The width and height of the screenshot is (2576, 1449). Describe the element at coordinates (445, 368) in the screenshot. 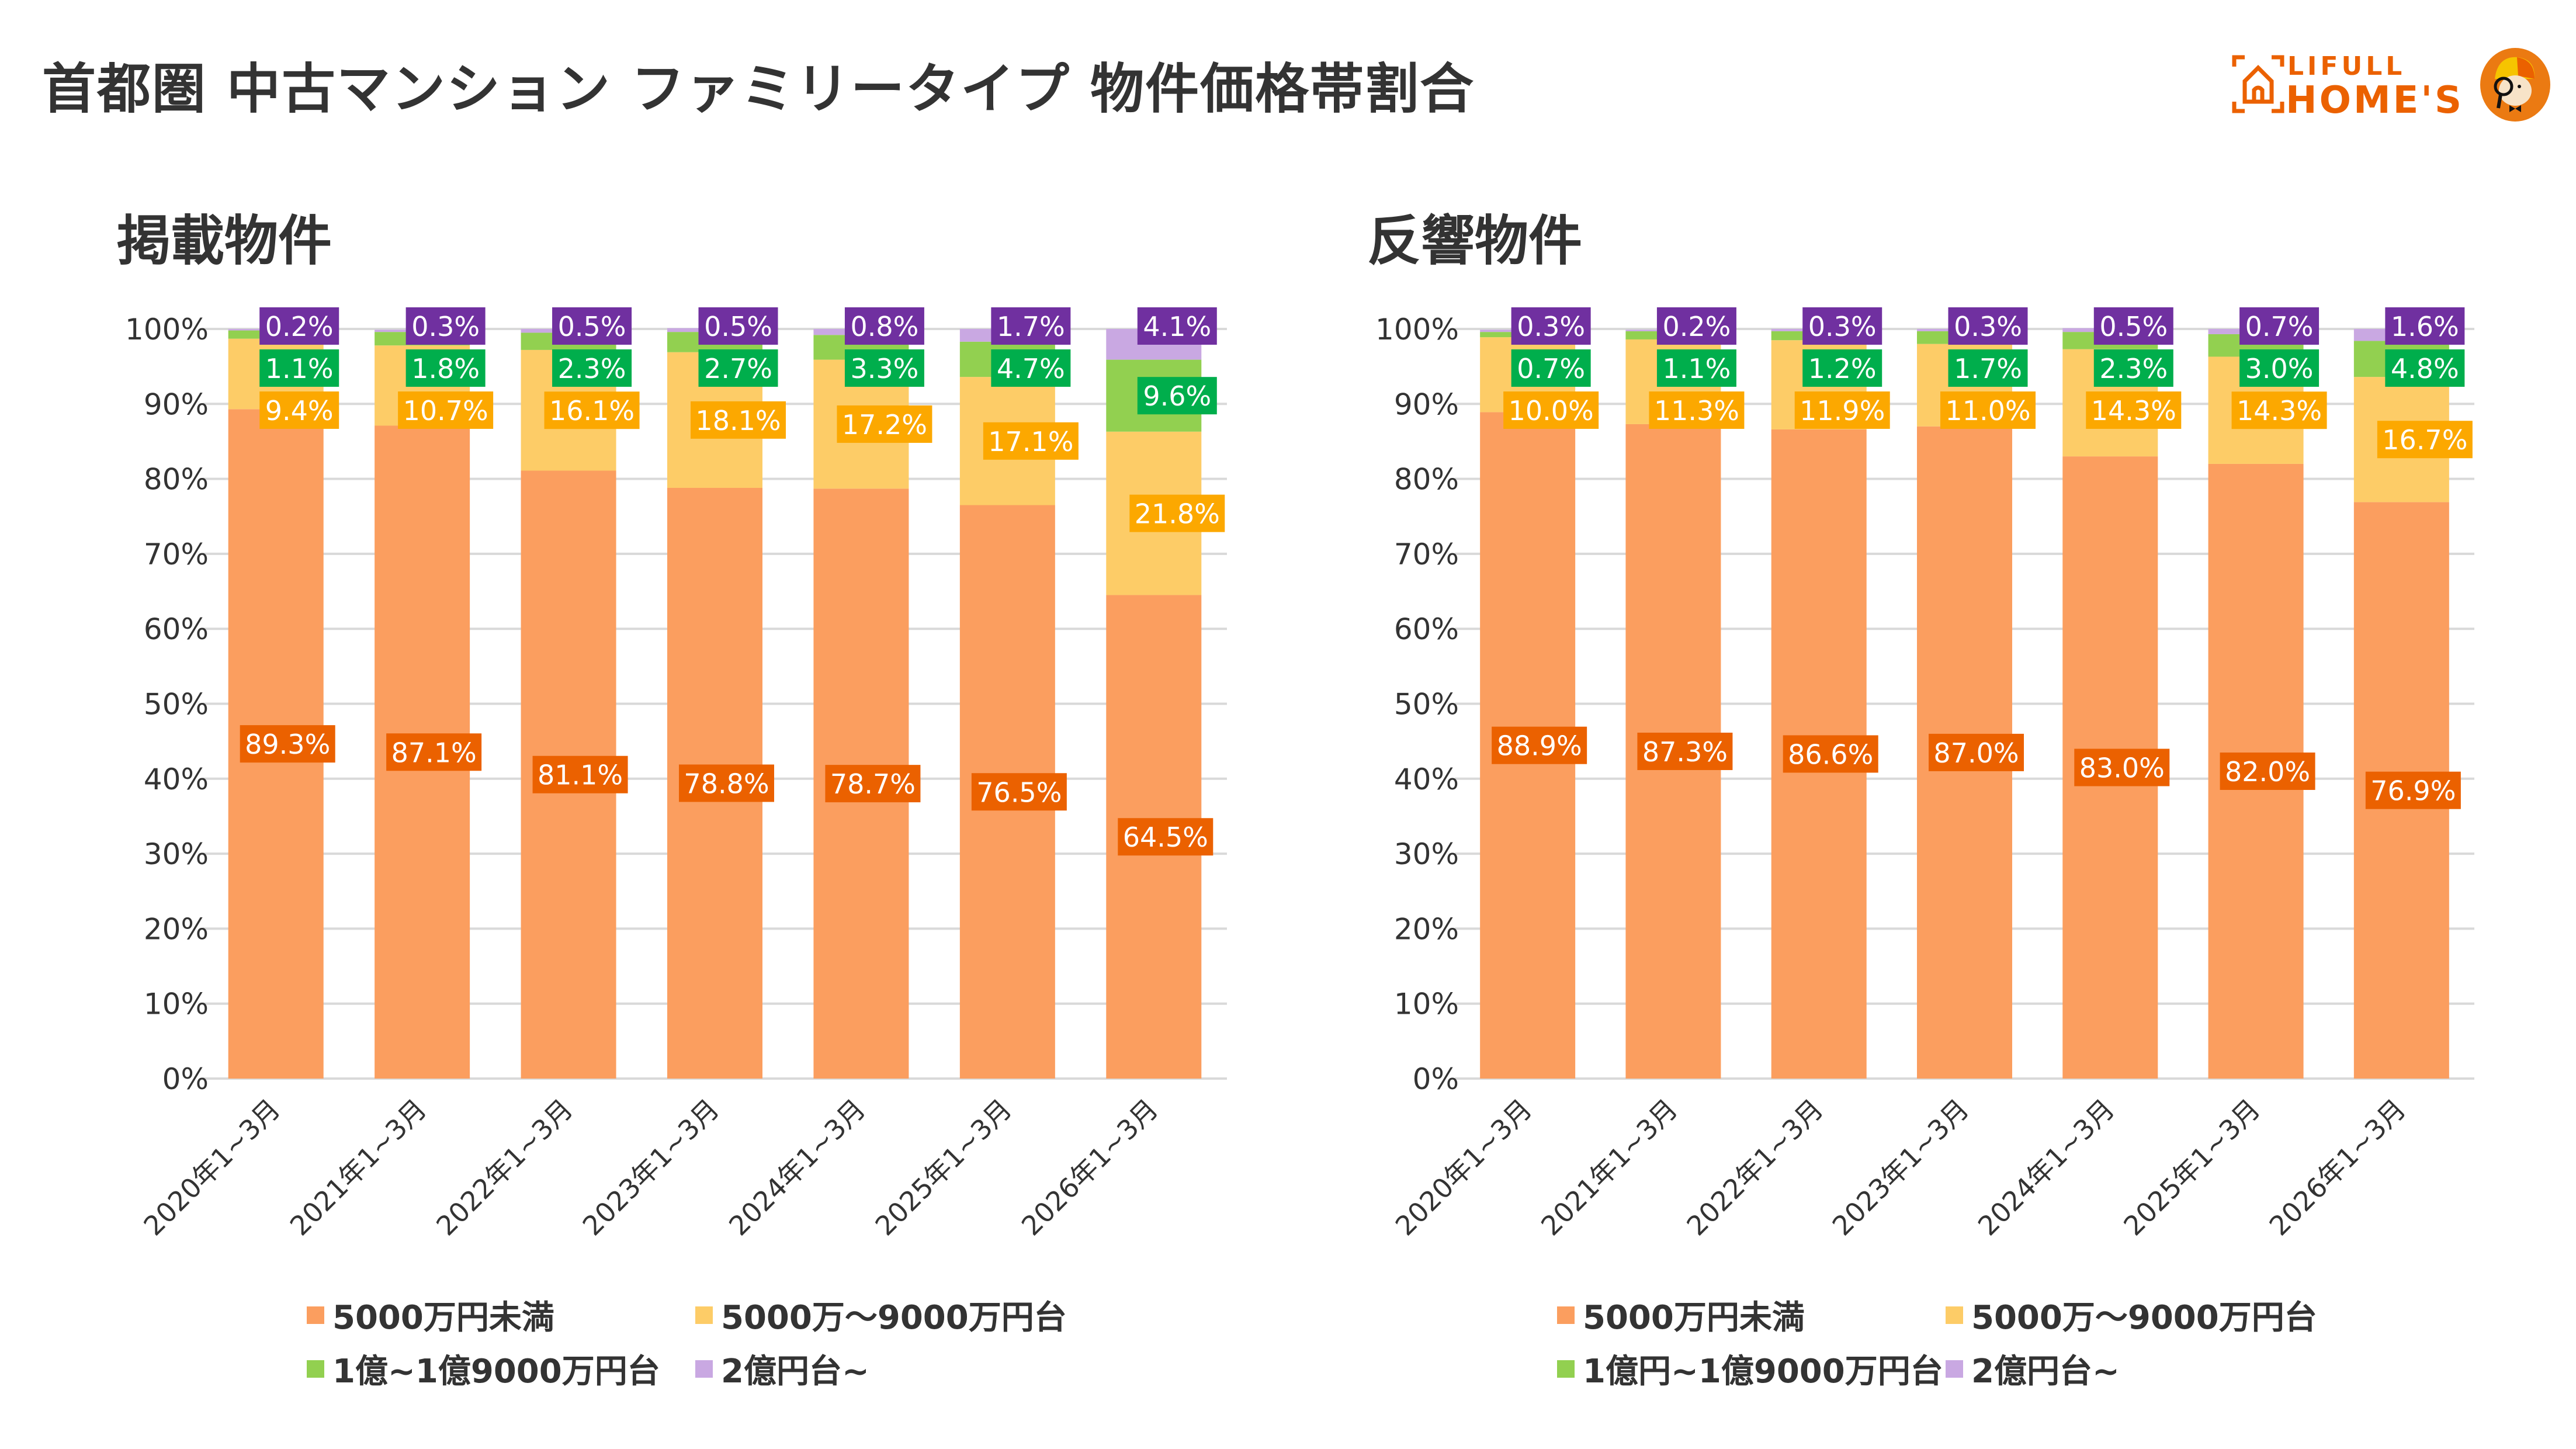

I see `data-label: 1.8%` at that location.